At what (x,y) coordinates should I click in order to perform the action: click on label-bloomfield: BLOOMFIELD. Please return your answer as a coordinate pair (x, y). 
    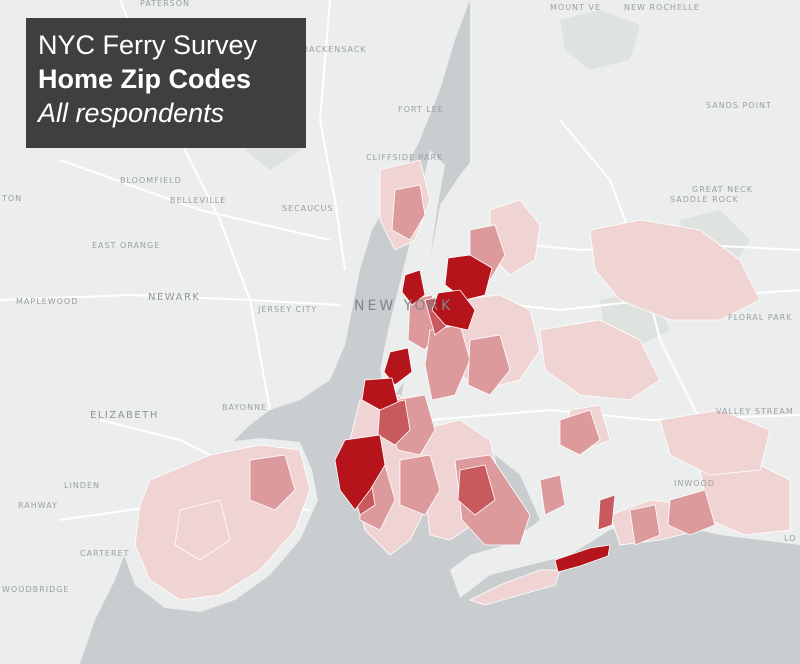
    Looking at the image, I should click on (151, 180).